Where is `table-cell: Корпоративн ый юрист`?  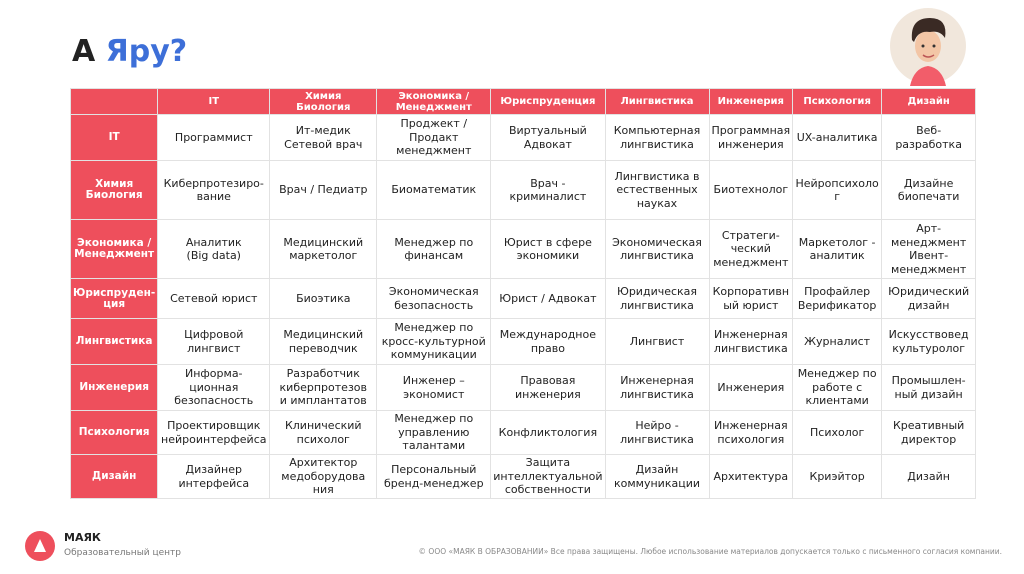 table-cell: Корпоративн ый юрист is located at coordinates (751, 298).